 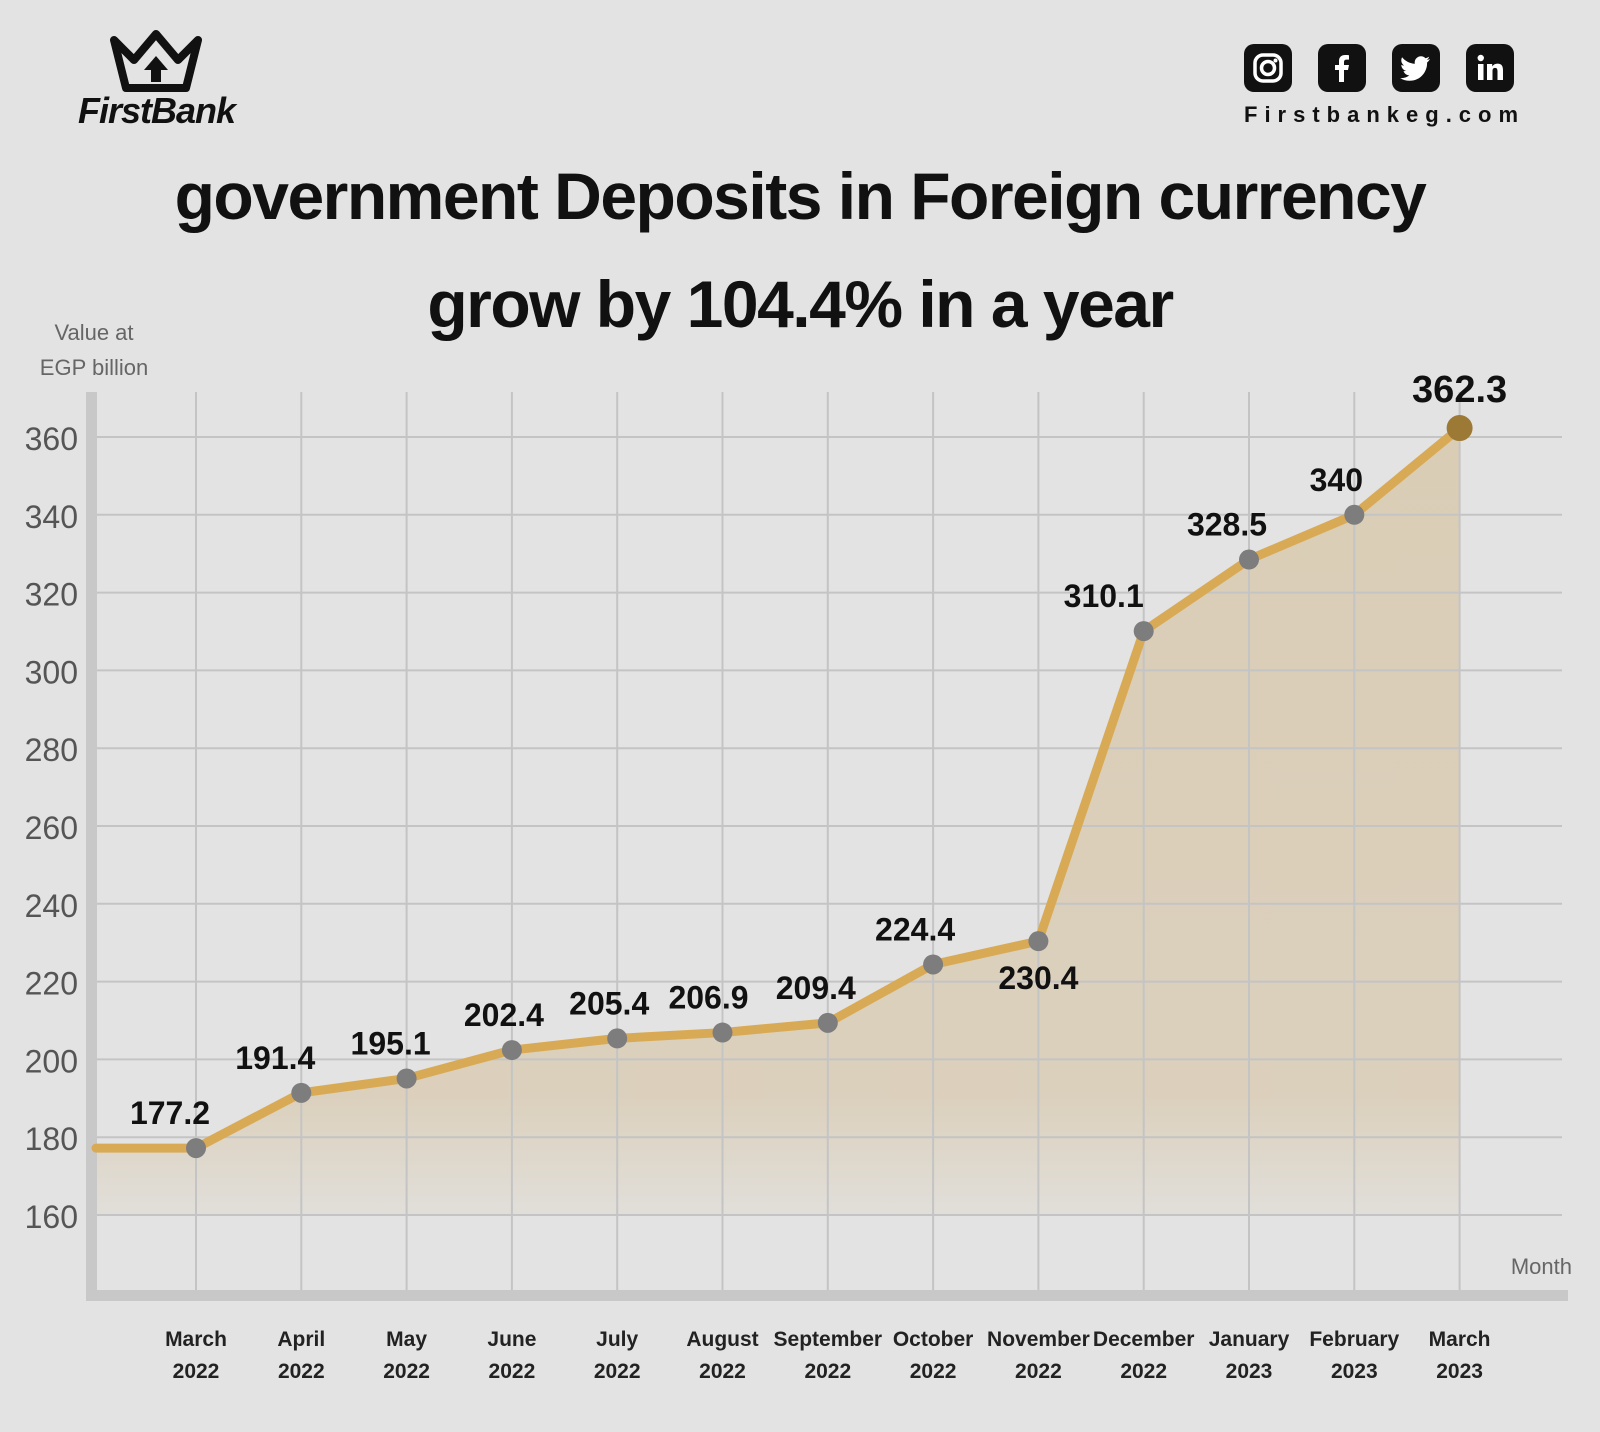 I want to click on y-tick-label: 240, so click(x=51, y=906).